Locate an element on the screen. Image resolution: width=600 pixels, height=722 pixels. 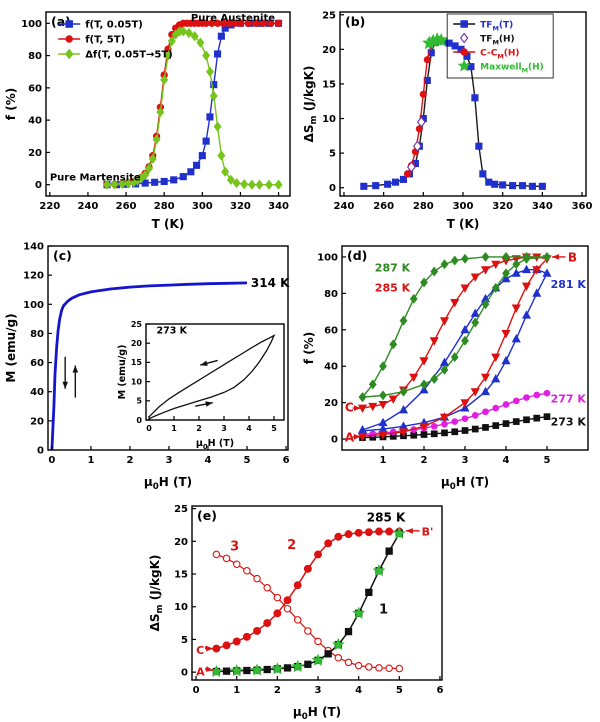
series-Maxwell_M-H- is located at coordinates (435, 41).